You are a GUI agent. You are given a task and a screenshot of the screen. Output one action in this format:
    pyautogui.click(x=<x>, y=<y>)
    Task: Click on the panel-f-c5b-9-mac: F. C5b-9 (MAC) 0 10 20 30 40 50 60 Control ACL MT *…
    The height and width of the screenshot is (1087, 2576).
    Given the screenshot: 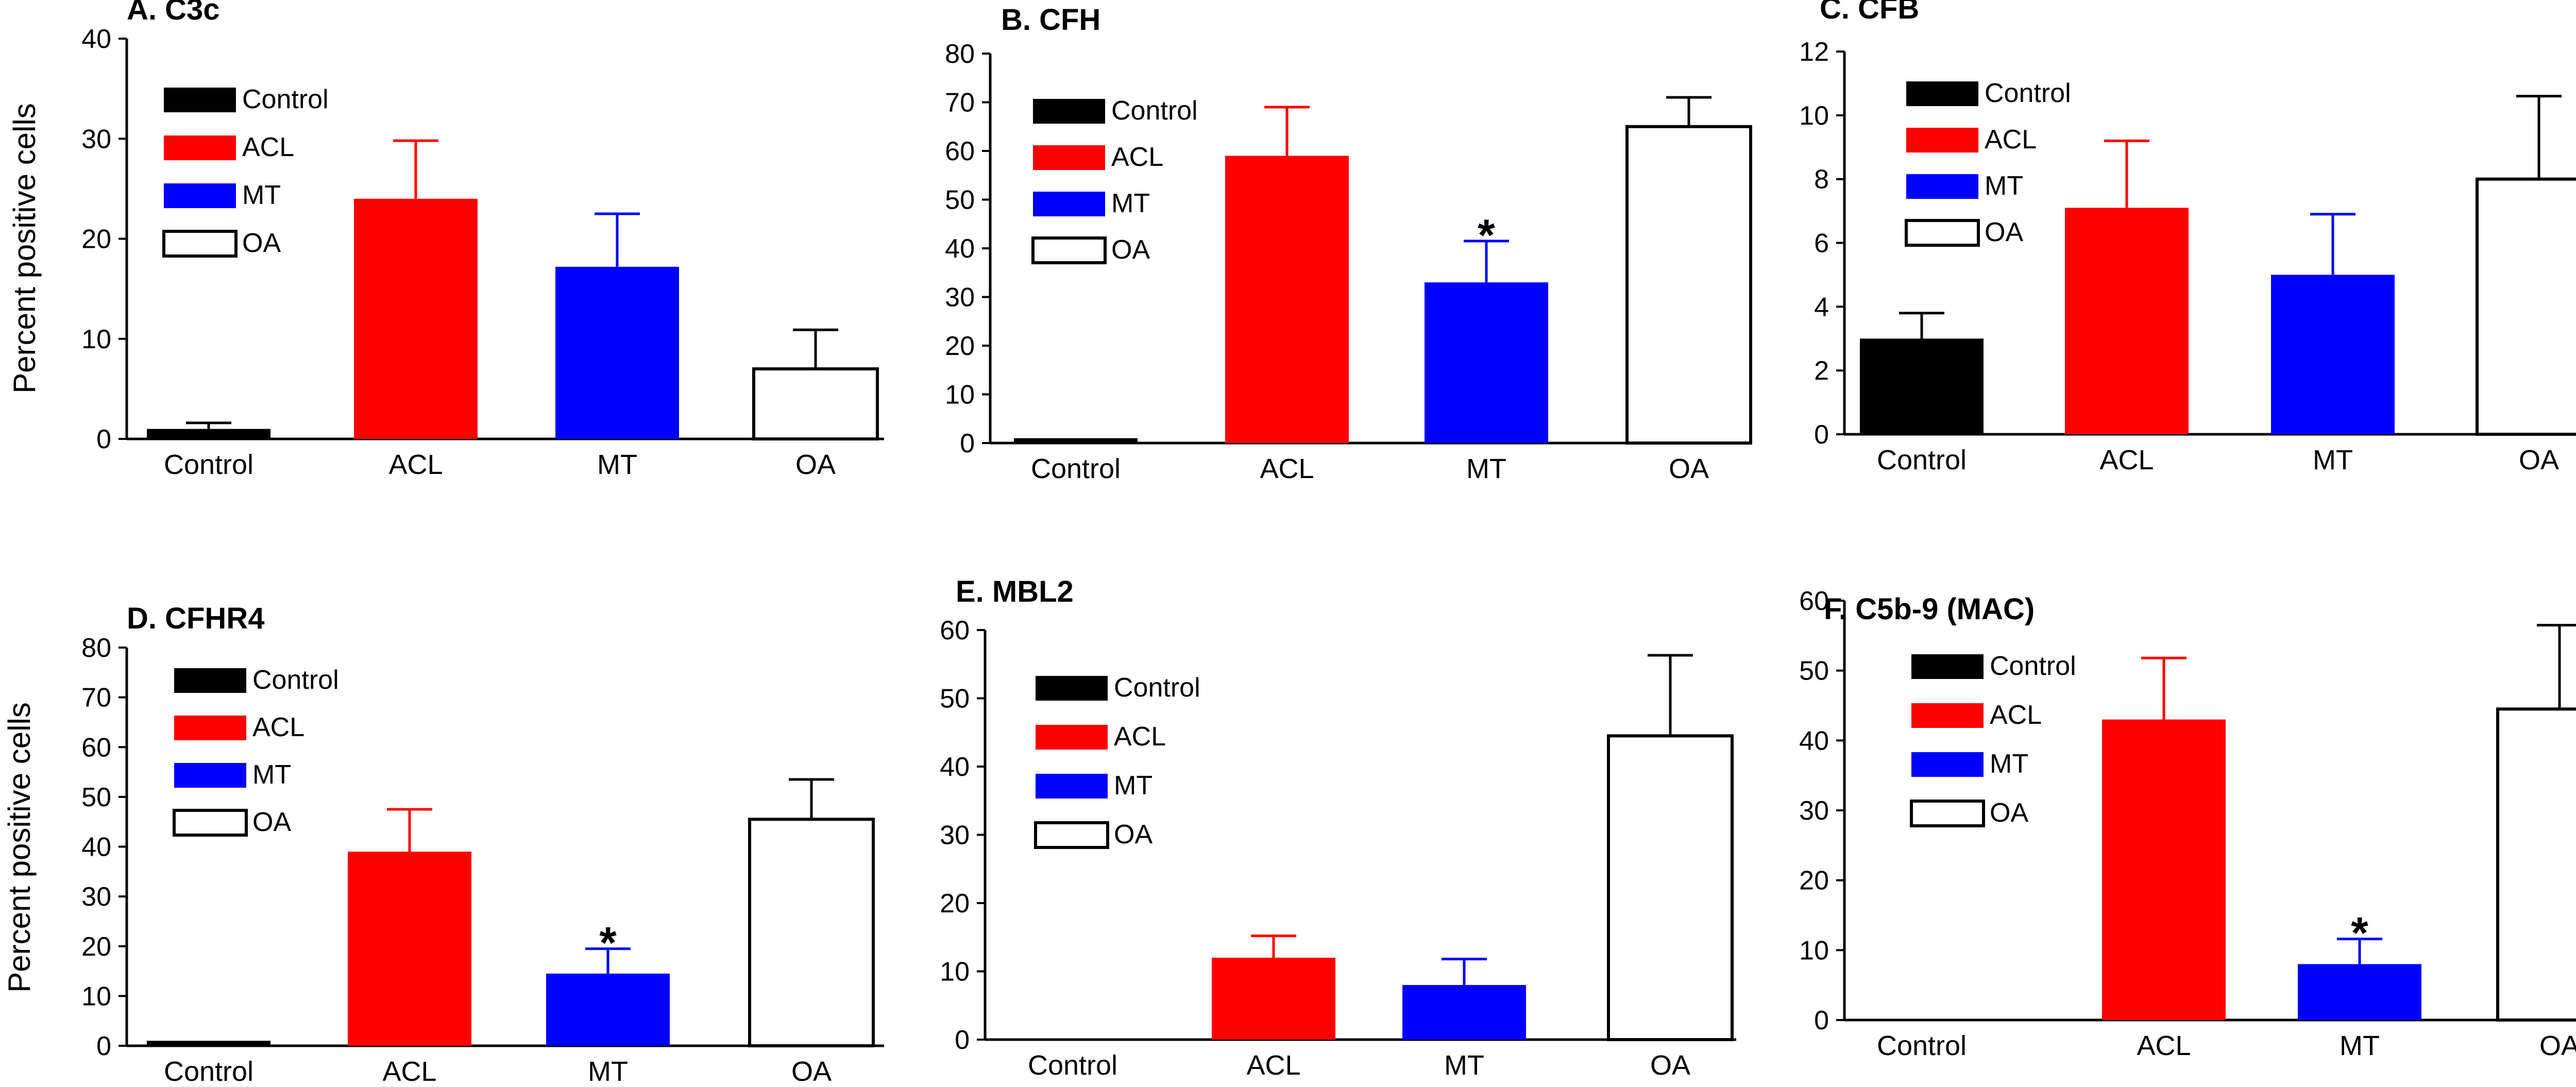 What is the action you would take?
    pyautogui.click(x=2187, y=824)
    